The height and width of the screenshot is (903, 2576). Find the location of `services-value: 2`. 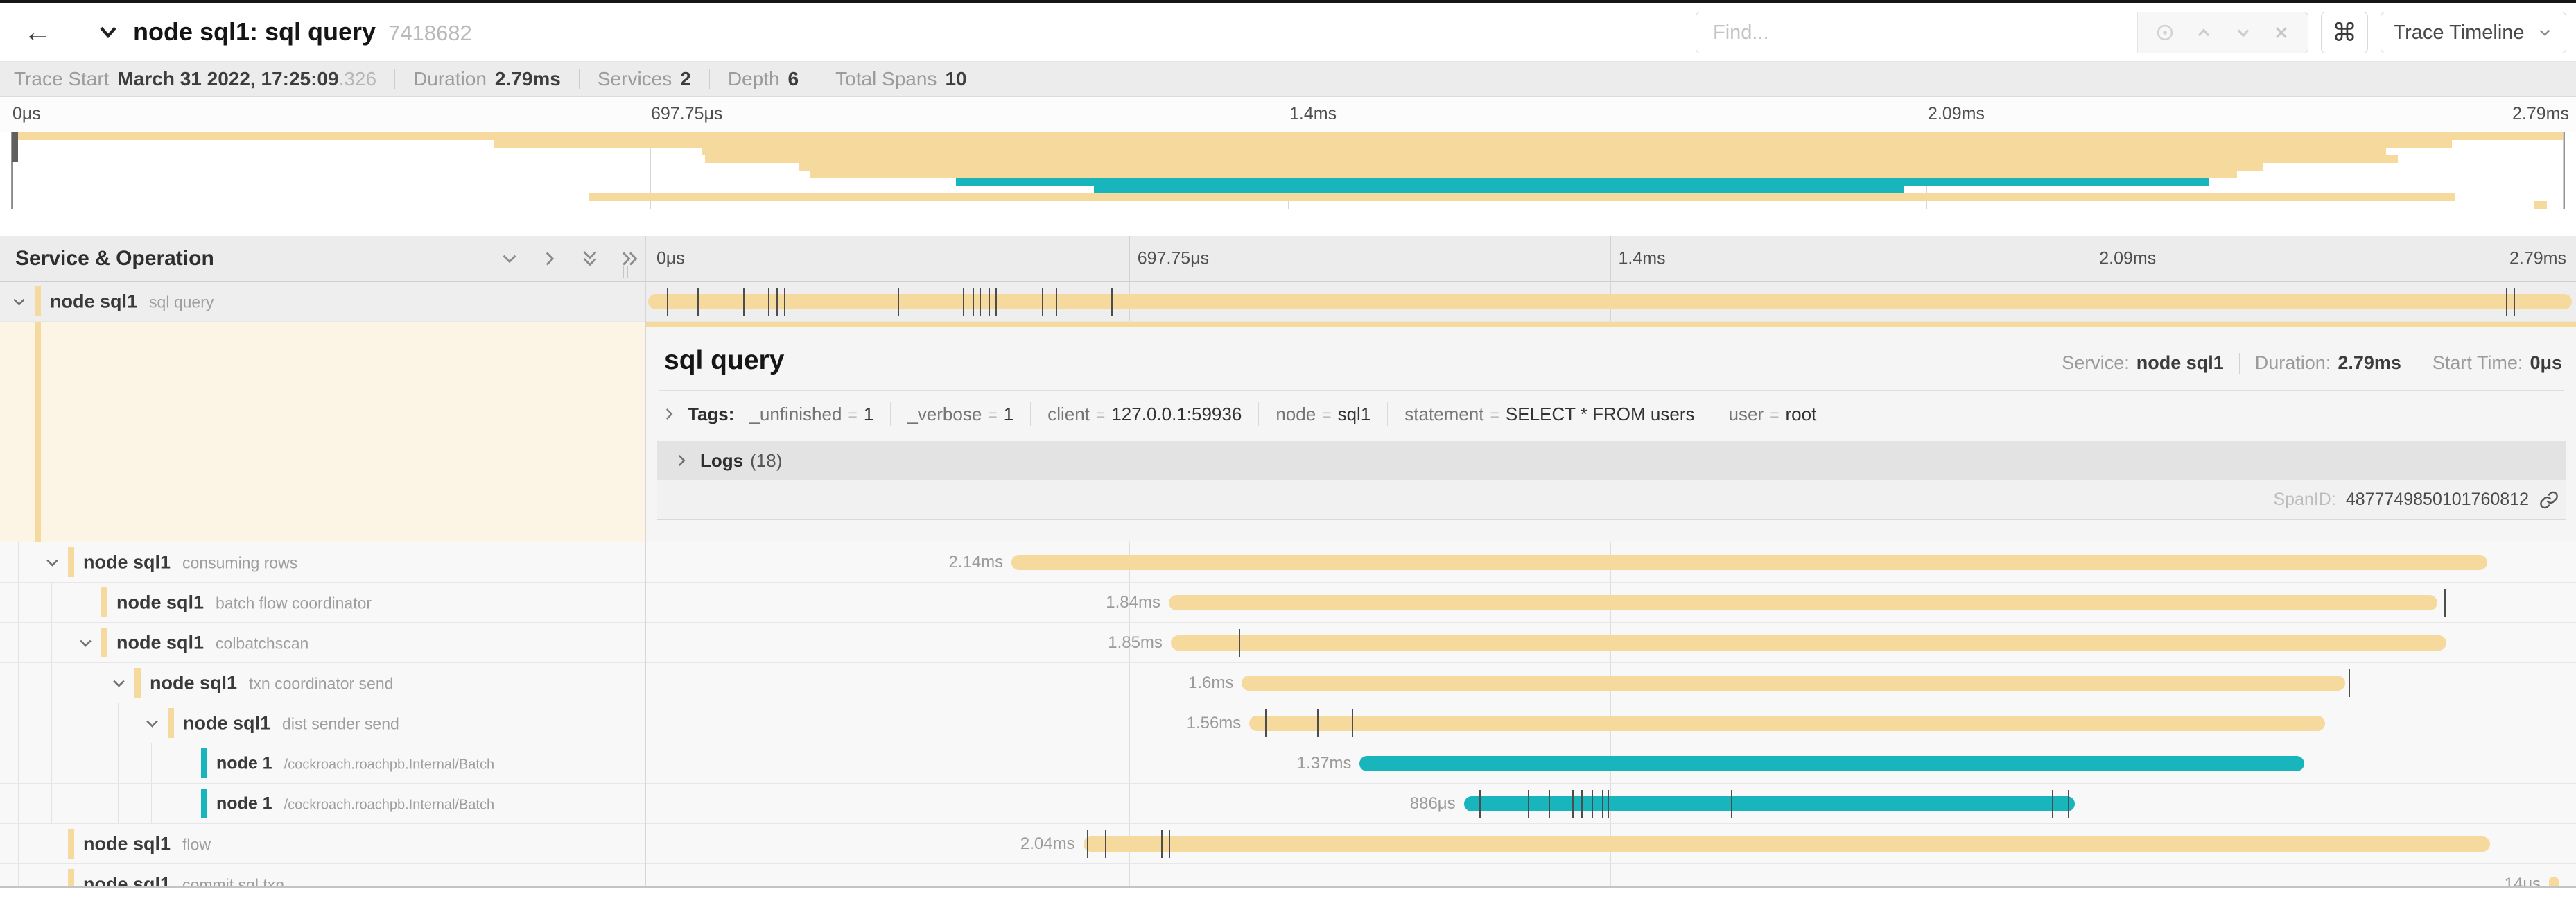

services-value: 2 is located at coordinates (685, 78).